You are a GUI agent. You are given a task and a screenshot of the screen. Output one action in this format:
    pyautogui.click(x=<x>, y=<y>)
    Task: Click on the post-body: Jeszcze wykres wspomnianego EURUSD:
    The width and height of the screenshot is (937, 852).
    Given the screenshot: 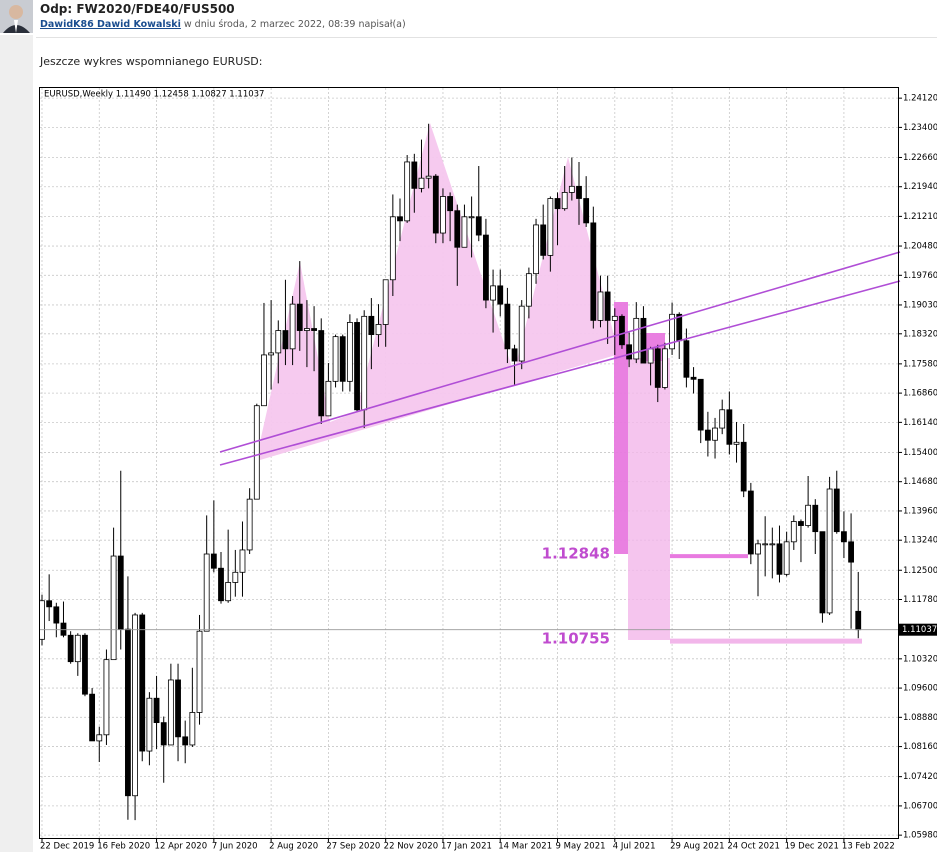 What is the action you would take?
    pyautogui.click(x=151, y=61)
    